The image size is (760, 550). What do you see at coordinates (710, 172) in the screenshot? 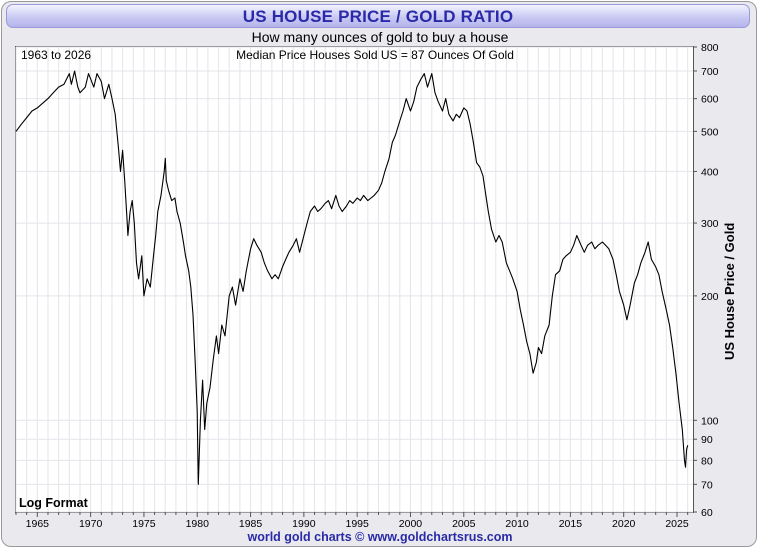
I see `y-tick-label: 400` at bounding box center [710, 172].